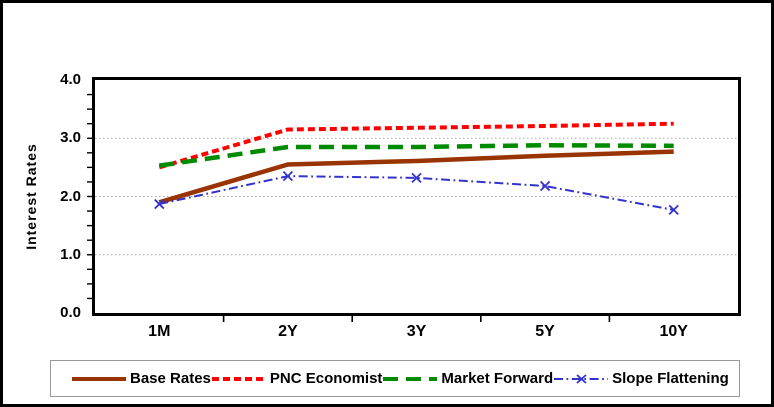 The height and width of the screenshot is (407, 774). Describe the element at coordinates (288, 331) in the screenshot. I see `x-tick-label: 2Y` at that location.